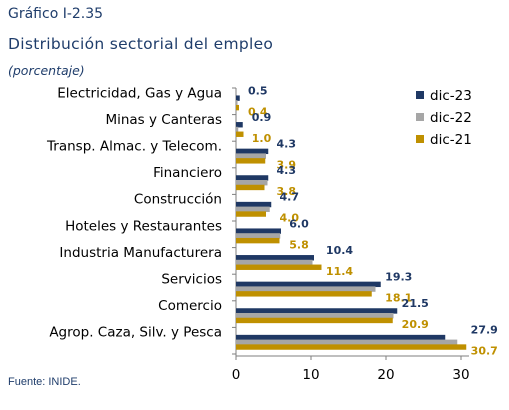 The height and width of the screenshot is (410, 509). Describe the element at coordinates (44, 382) in the screenshot. I see `source-note: Fuente: INIDE.` at that location.